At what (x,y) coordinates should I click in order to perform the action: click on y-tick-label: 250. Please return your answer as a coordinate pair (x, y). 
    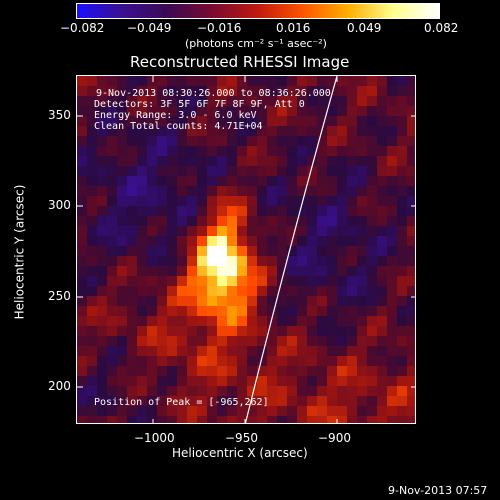
    Looking at the image, I should click on (59, 296).